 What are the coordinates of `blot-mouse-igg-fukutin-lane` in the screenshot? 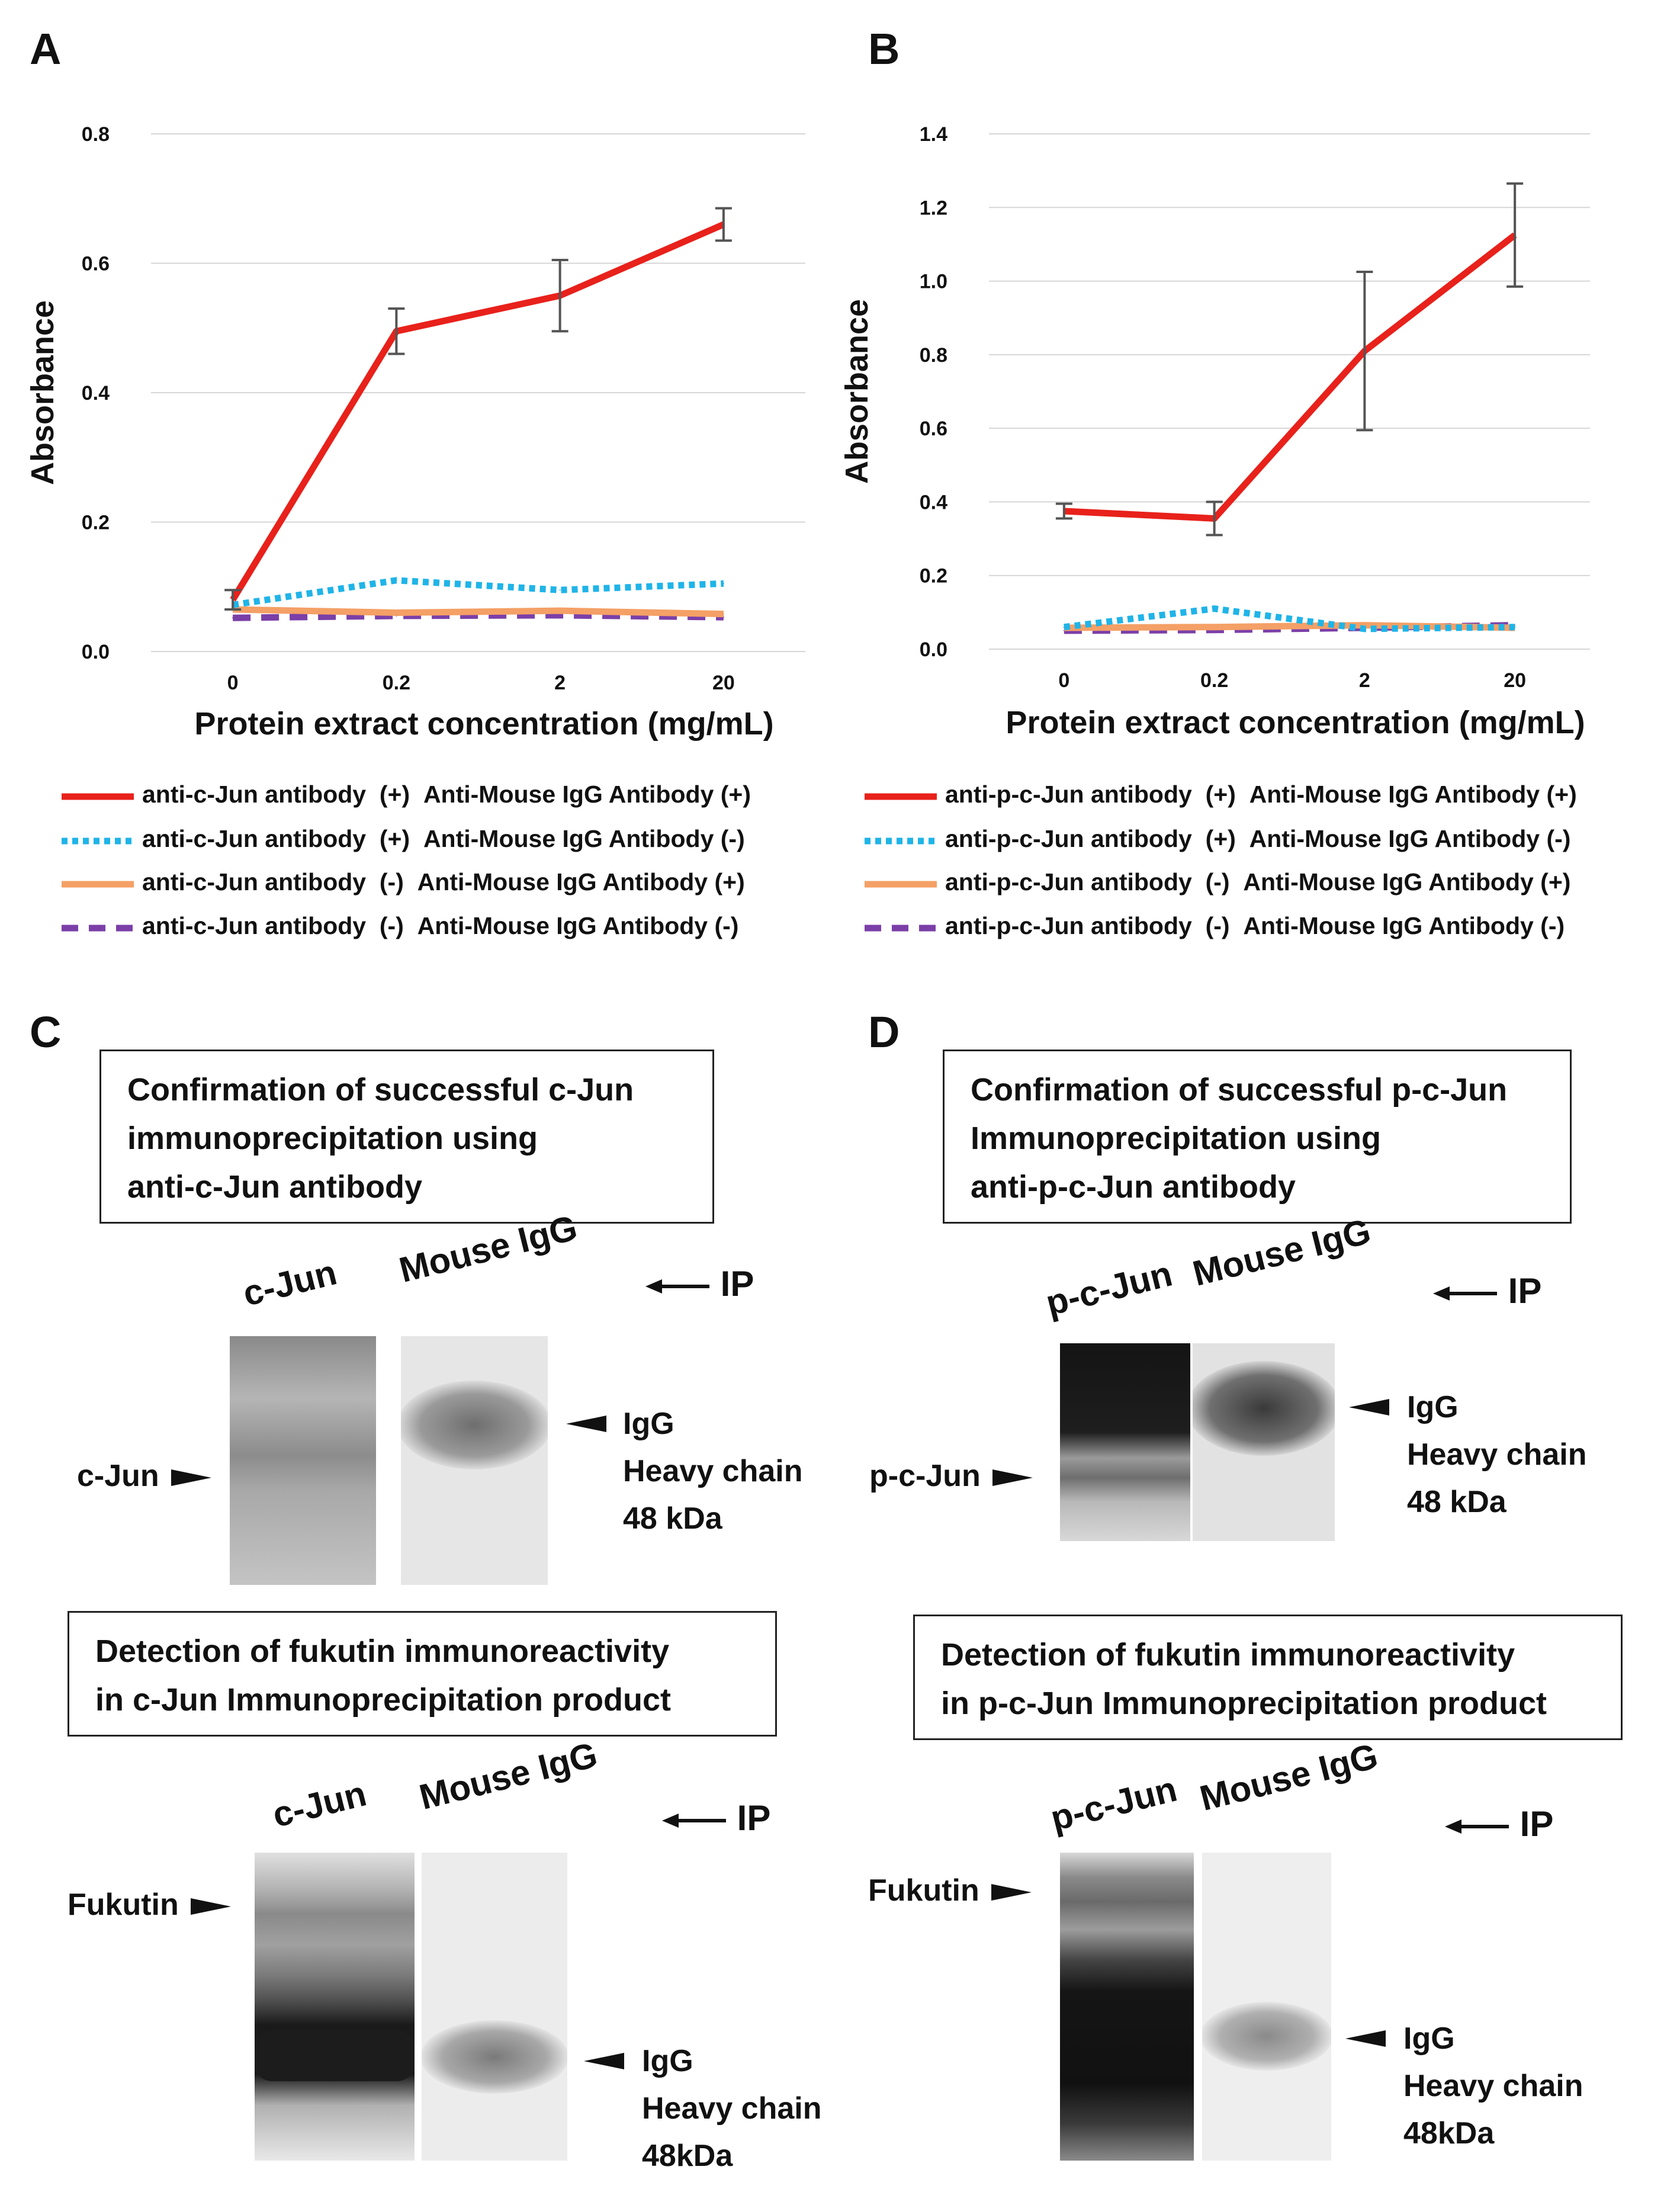 It's located at (494, 2007).